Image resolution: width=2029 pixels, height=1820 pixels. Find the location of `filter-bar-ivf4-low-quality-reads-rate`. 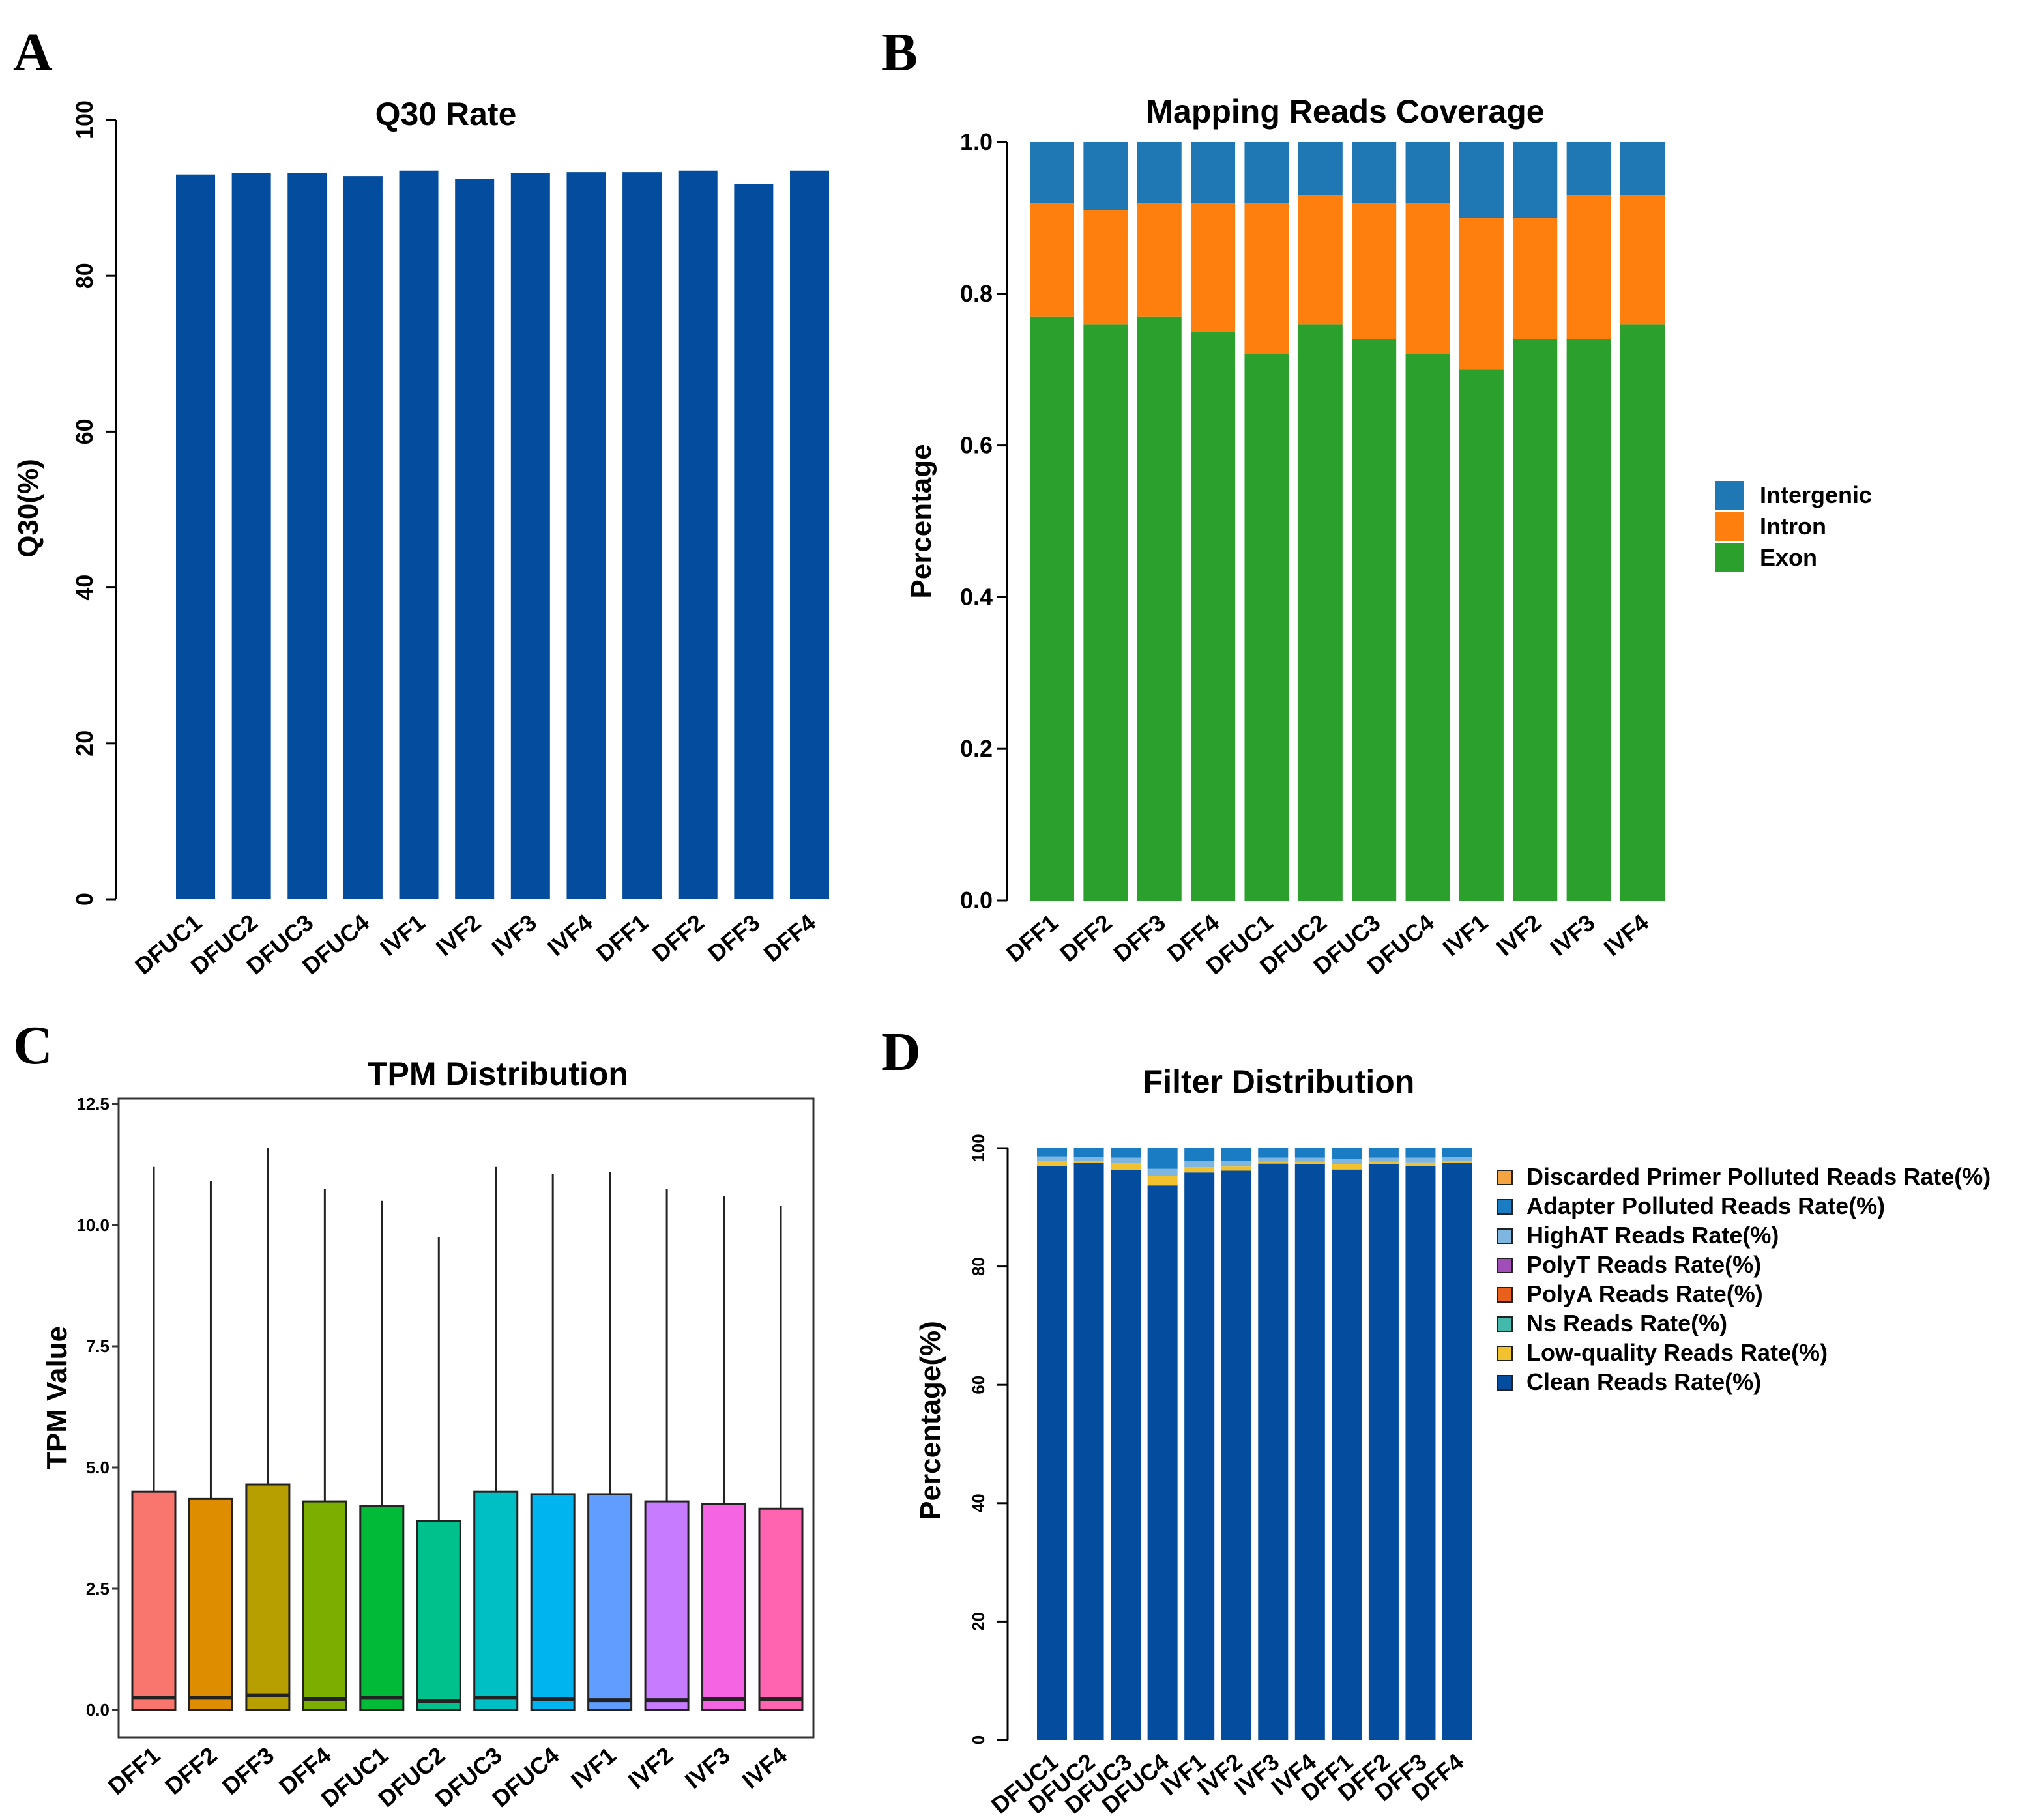

filter-bar-ivf4-low-quality-reads-rate is located at coordinates (1309, 1162).